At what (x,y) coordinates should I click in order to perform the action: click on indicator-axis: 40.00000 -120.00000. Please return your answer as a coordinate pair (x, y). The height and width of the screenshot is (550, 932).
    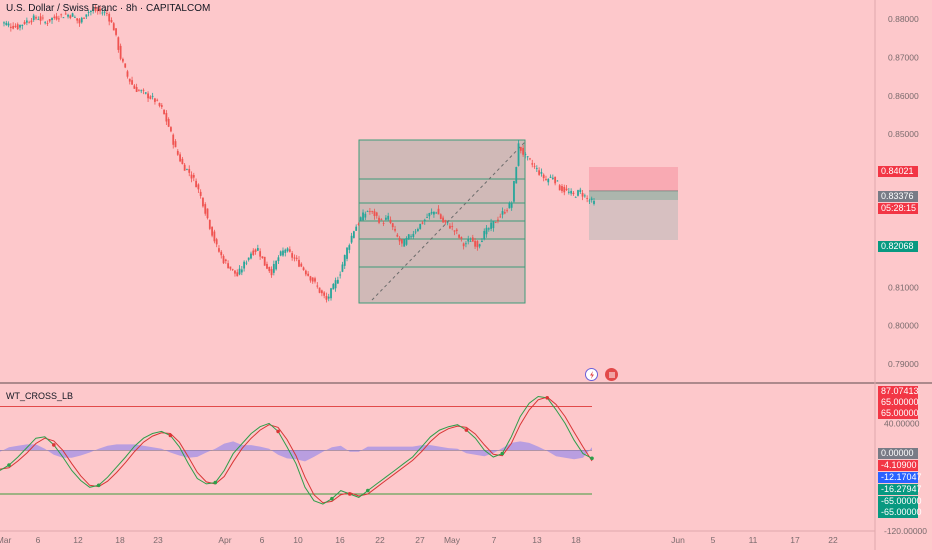
    Looking at the image, I should click on (905, 477).